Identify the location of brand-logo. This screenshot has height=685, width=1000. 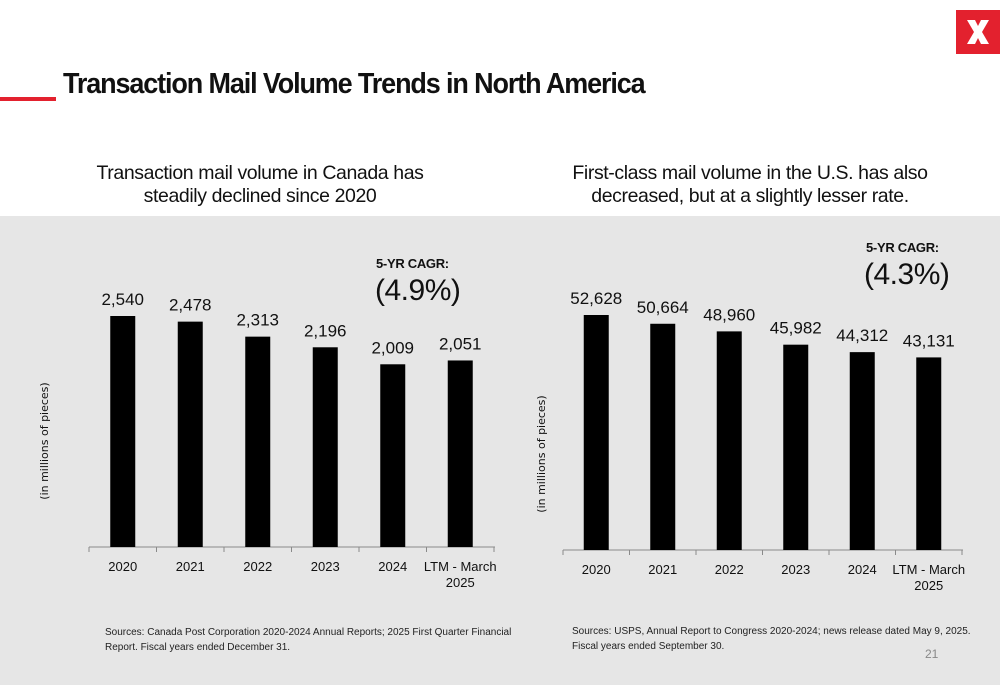
(978, 32).